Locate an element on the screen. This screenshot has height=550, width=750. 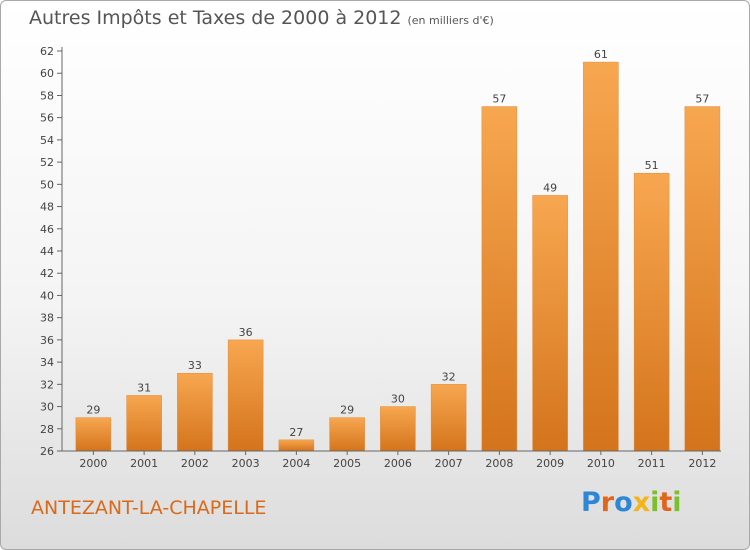
x-tick-label: 2008 is located at coordinates (499, 463).